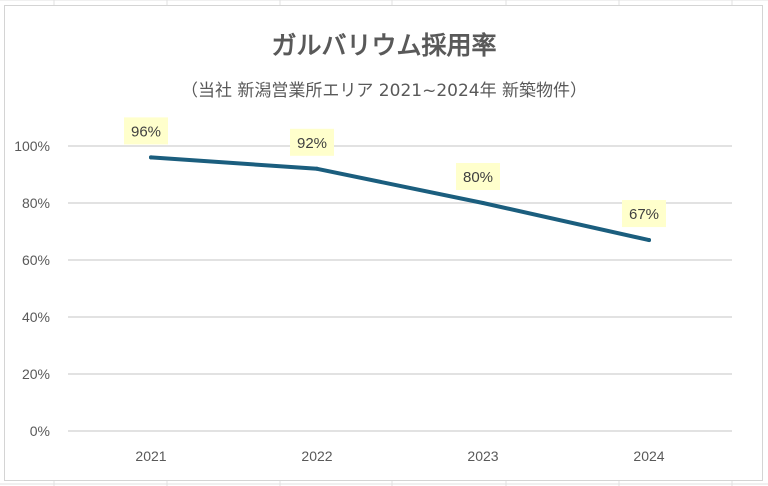  What do you see at coordinates (648, 456) in the screenshot?
I see `x-tick-label: 2024` at bounding box center [648, 456].